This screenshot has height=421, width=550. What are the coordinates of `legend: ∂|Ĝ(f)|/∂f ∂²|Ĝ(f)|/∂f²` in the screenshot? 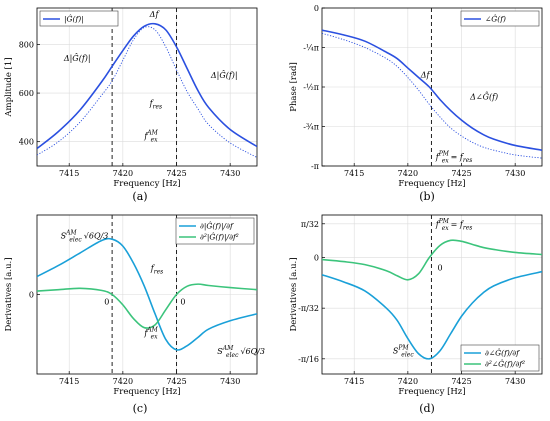 It's located at (215, 231).